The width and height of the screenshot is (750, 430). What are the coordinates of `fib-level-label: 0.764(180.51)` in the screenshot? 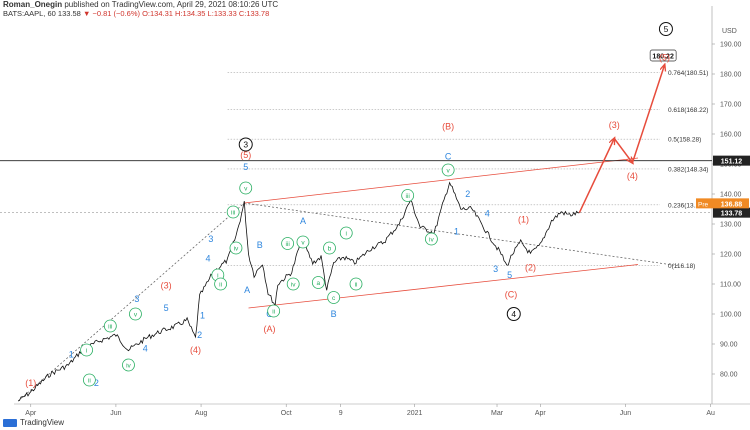 It's located at (688, 73).